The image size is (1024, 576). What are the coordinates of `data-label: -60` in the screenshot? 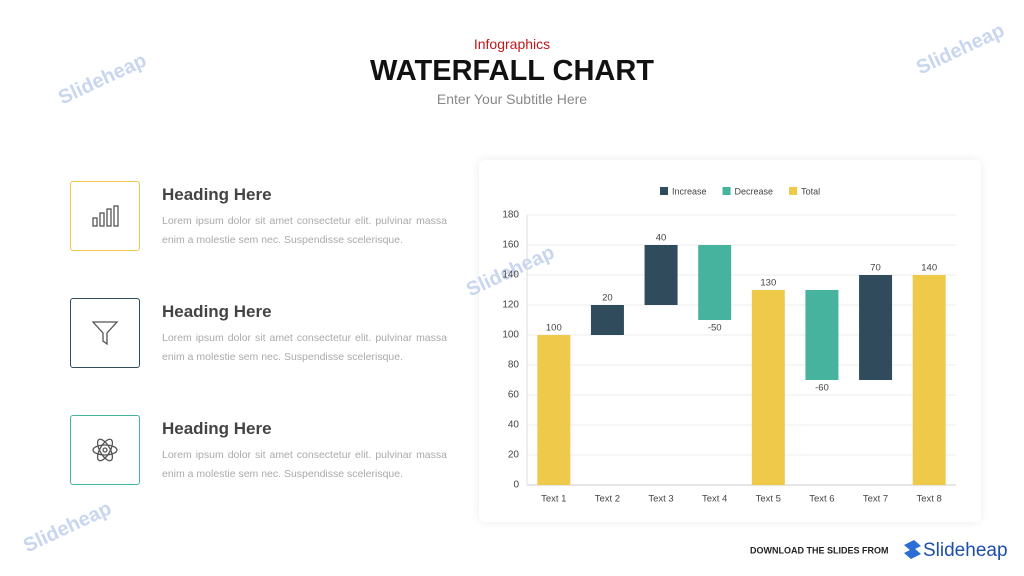 It's located at (822, 388).